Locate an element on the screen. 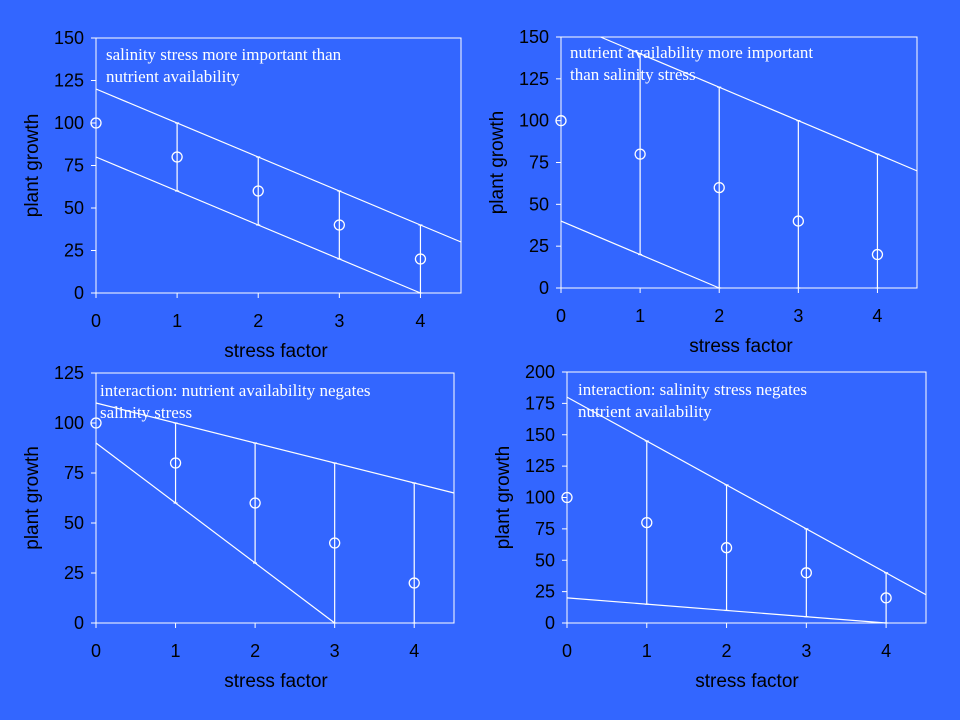  chart-annotation: interaction: salinity stress negates is located at coordinates (692, 389).